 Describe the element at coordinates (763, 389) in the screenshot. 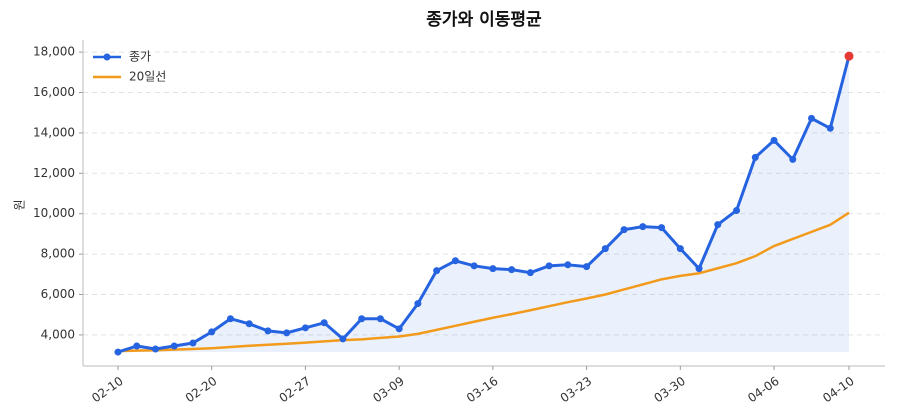

I see `x-tick-label: 04-06` at that location.